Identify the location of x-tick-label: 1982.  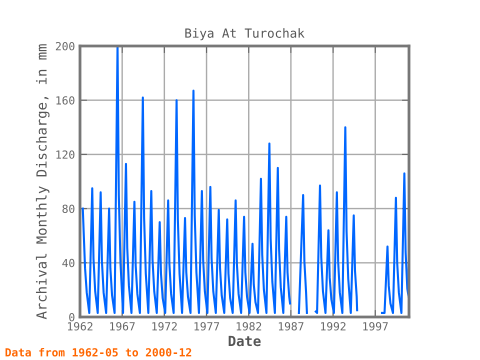
(249, 326).